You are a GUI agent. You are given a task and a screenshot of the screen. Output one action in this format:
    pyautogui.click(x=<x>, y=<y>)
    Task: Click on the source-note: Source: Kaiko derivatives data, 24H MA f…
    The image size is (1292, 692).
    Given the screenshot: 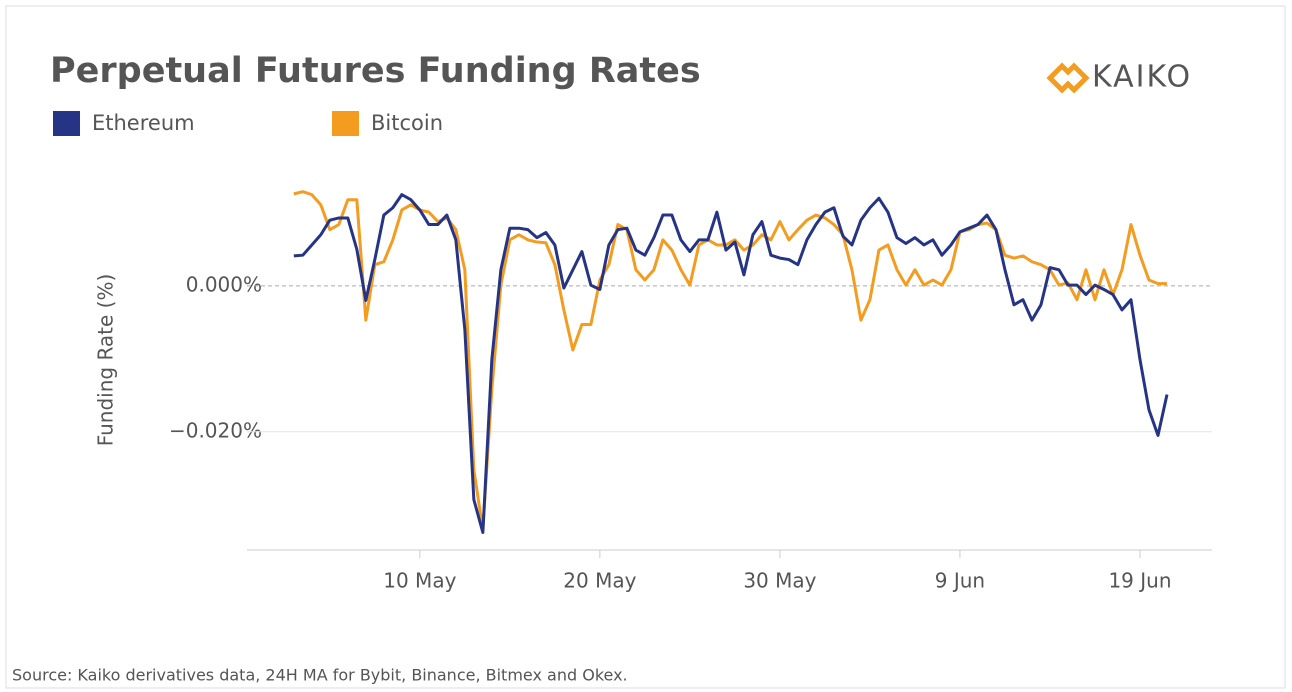 What is the action you would take?
    pyautogui.click(x=320, y=675)
    